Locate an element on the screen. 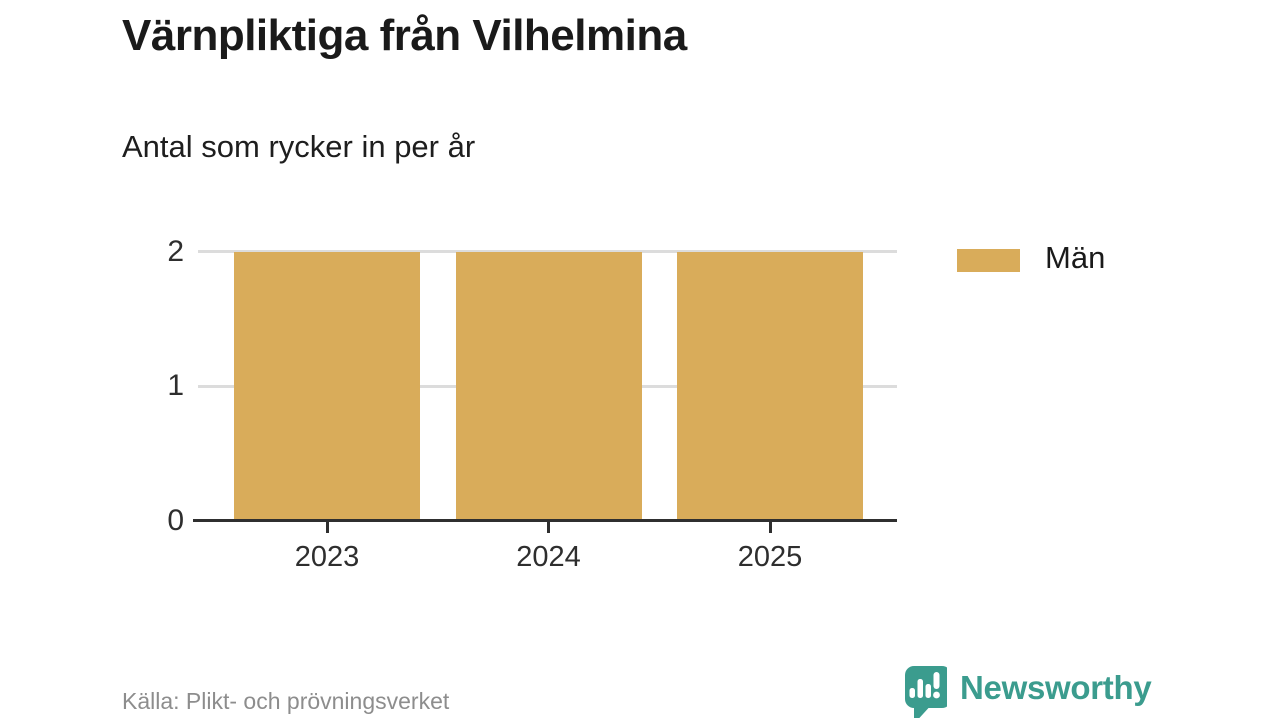 The image size is (1280, 720). x-axis-tick-label: 2023 is located at coordinates (327, 557).